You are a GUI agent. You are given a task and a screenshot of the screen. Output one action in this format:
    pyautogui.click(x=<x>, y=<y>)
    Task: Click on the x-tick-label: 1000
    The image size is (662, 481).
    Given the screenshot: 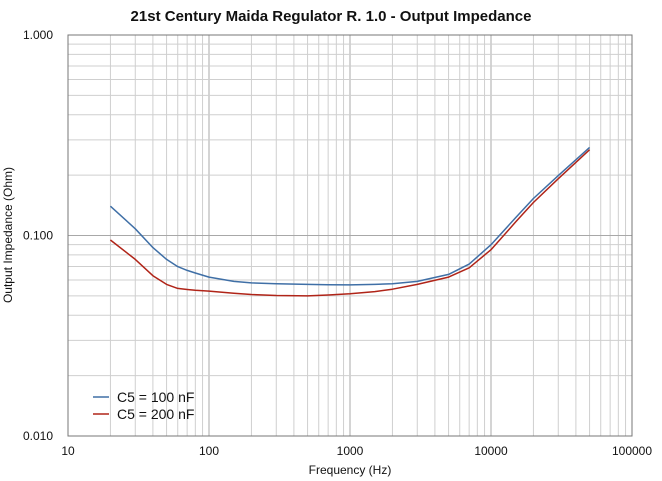 What is the action you would take?
    pyautogui.click(x=350, y=451)
    